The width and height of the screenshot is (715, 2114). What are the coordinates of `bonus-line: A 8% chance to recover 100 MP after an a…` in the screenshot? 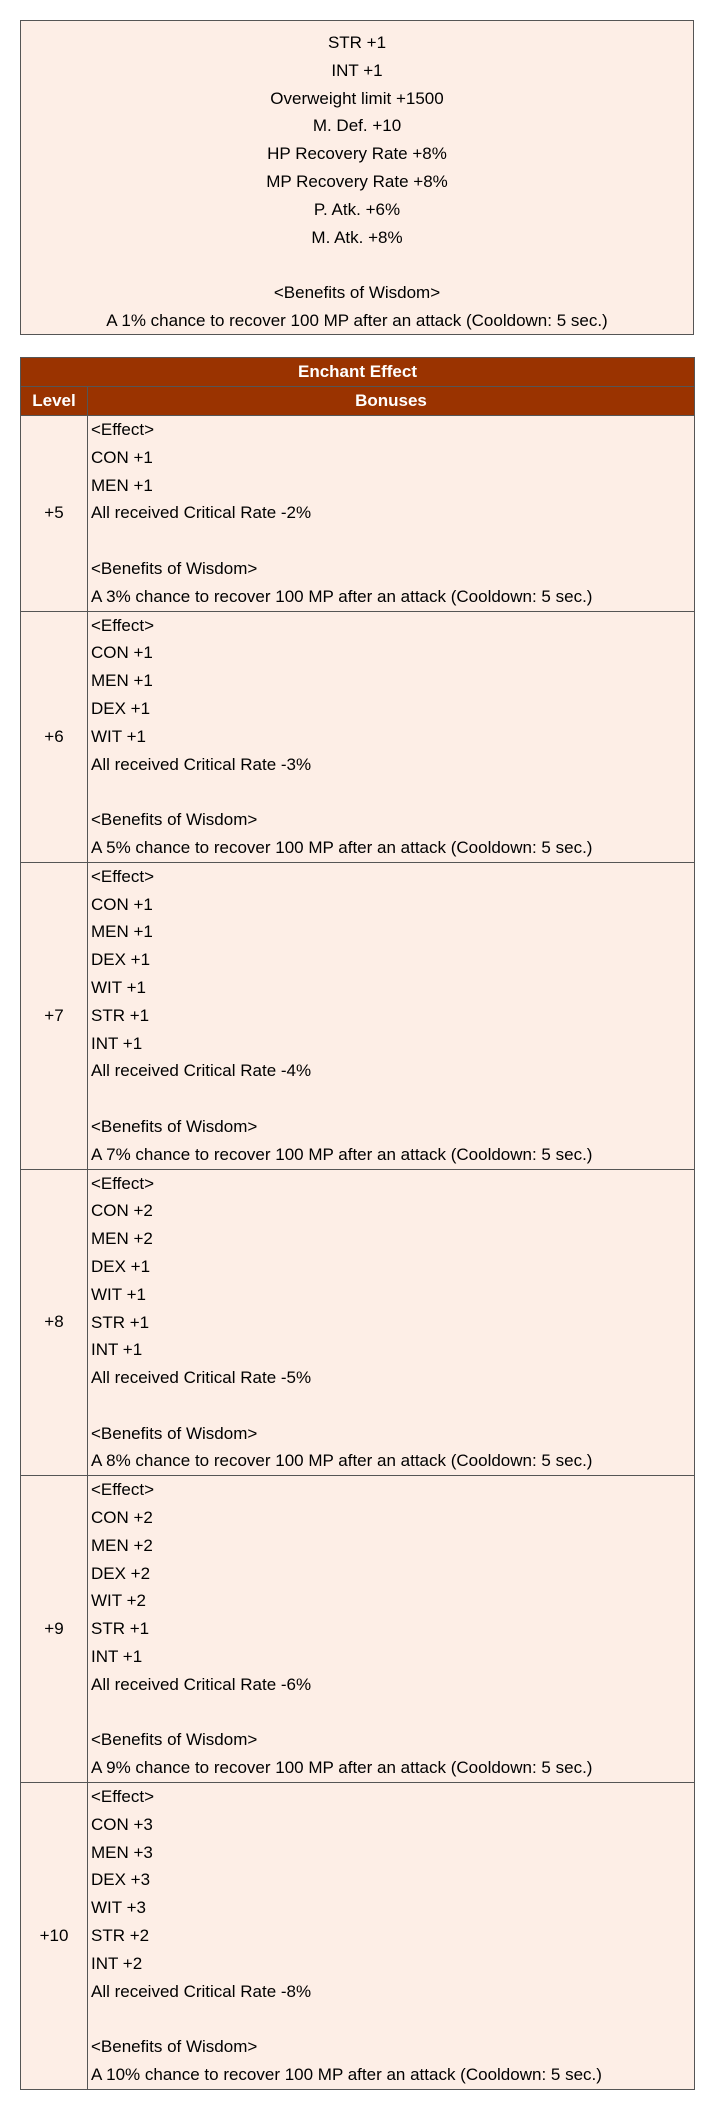 It's located at (342, 1461).